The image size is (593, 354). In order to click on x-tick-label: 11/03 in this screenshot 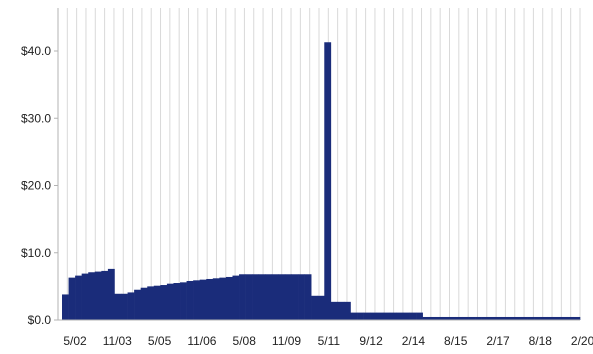, I will do `click(117, 341)`.